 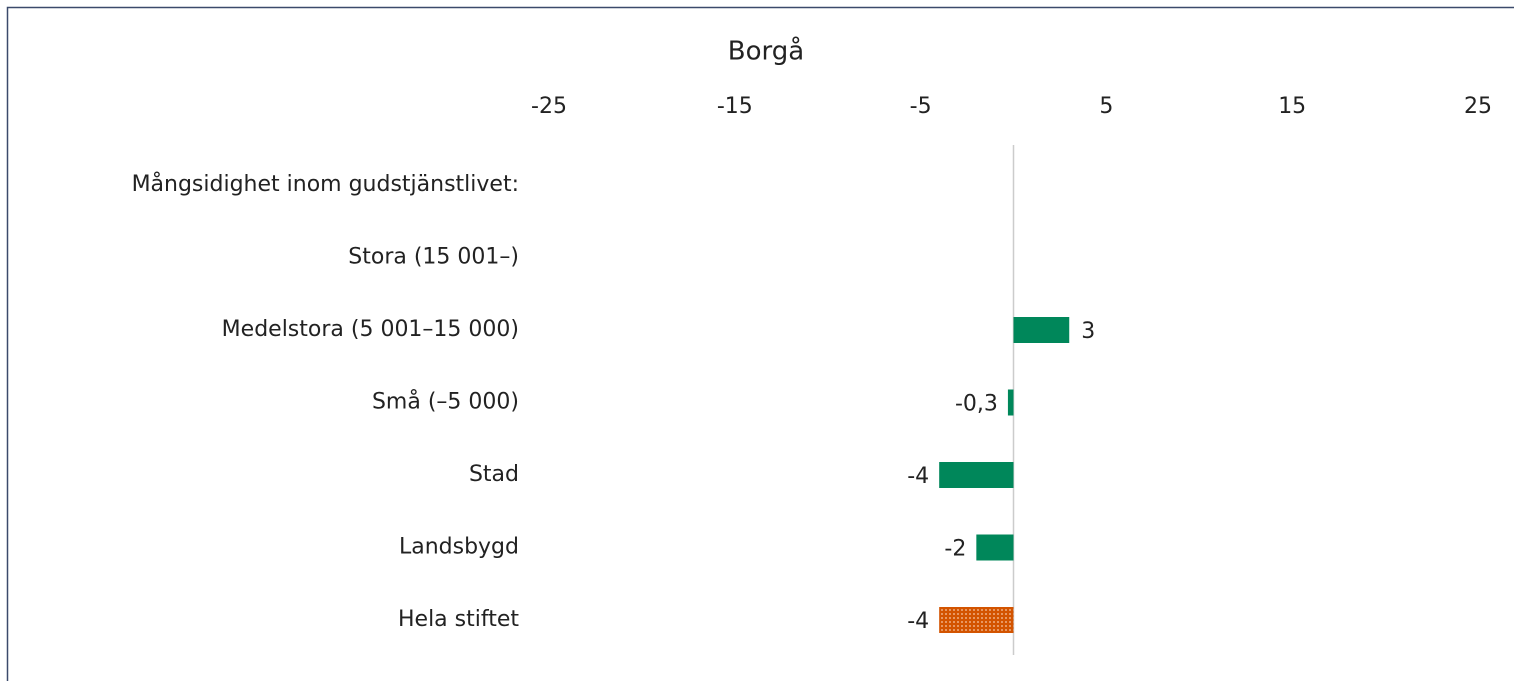 I want to click on value-label: -2, so click(x=955, y=549).